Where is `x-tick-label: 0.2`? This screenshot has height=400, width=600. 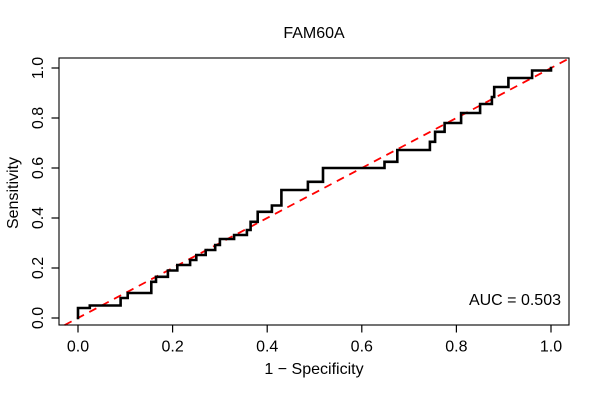
x-tick-label: 0.2 is located at coordinates (172, 347).